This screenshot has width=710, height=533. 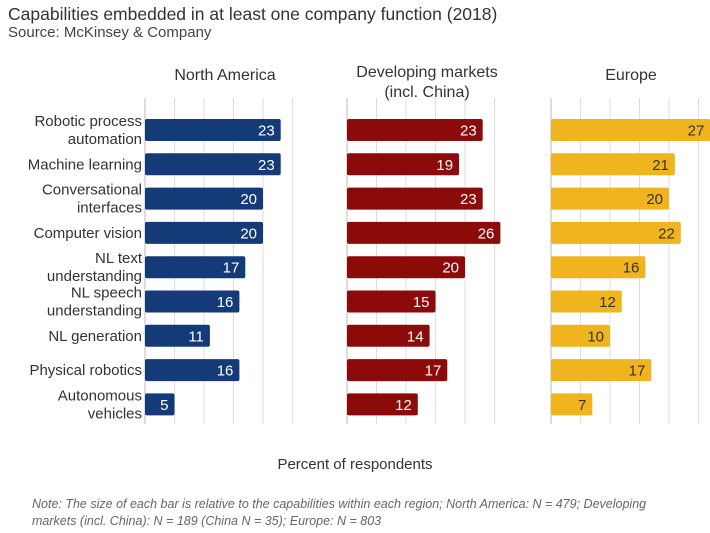 What do you see at coordinates (119, 258) in the screenshot?
I see `category-label: NL text` at bounding box center [119, 258].